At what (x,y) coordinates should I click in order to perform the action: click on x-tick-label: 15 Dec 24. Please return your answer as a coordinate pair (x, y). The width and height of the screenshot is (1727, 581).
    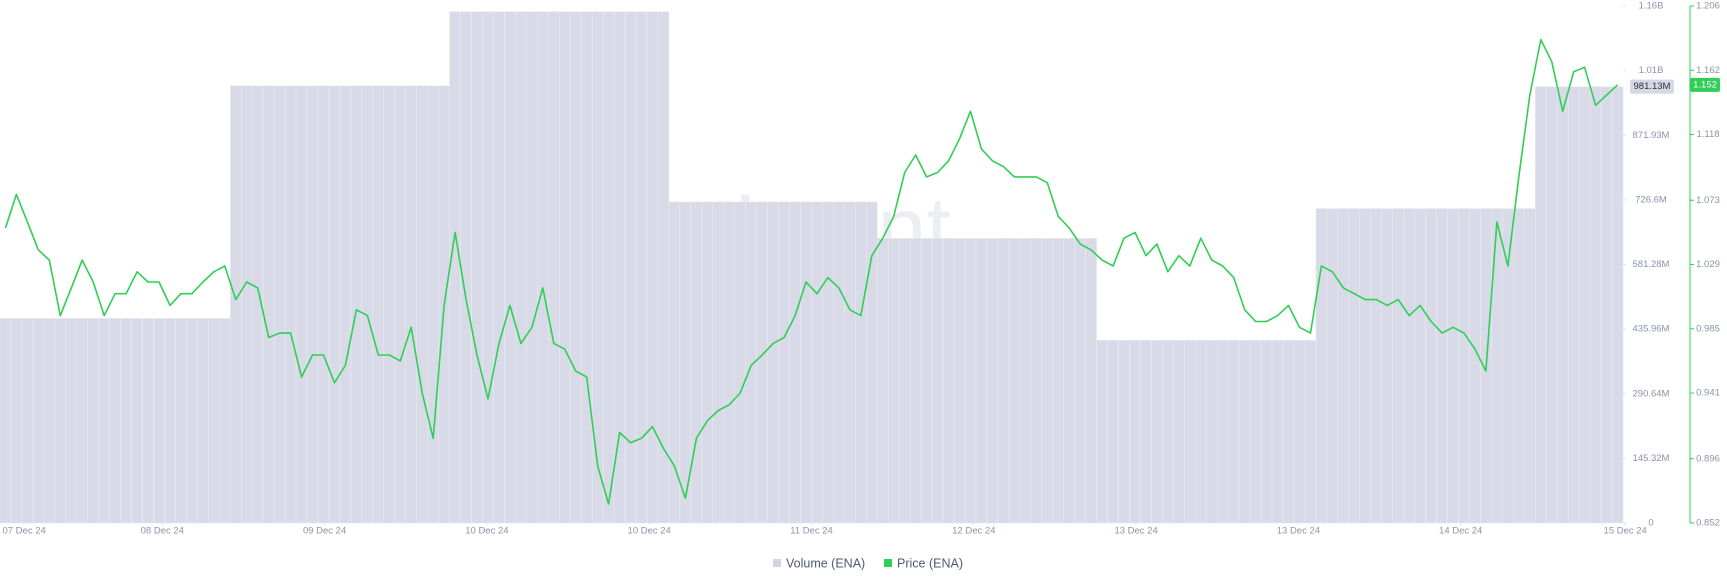
    Looking at the image, I should click on (1625, 531).